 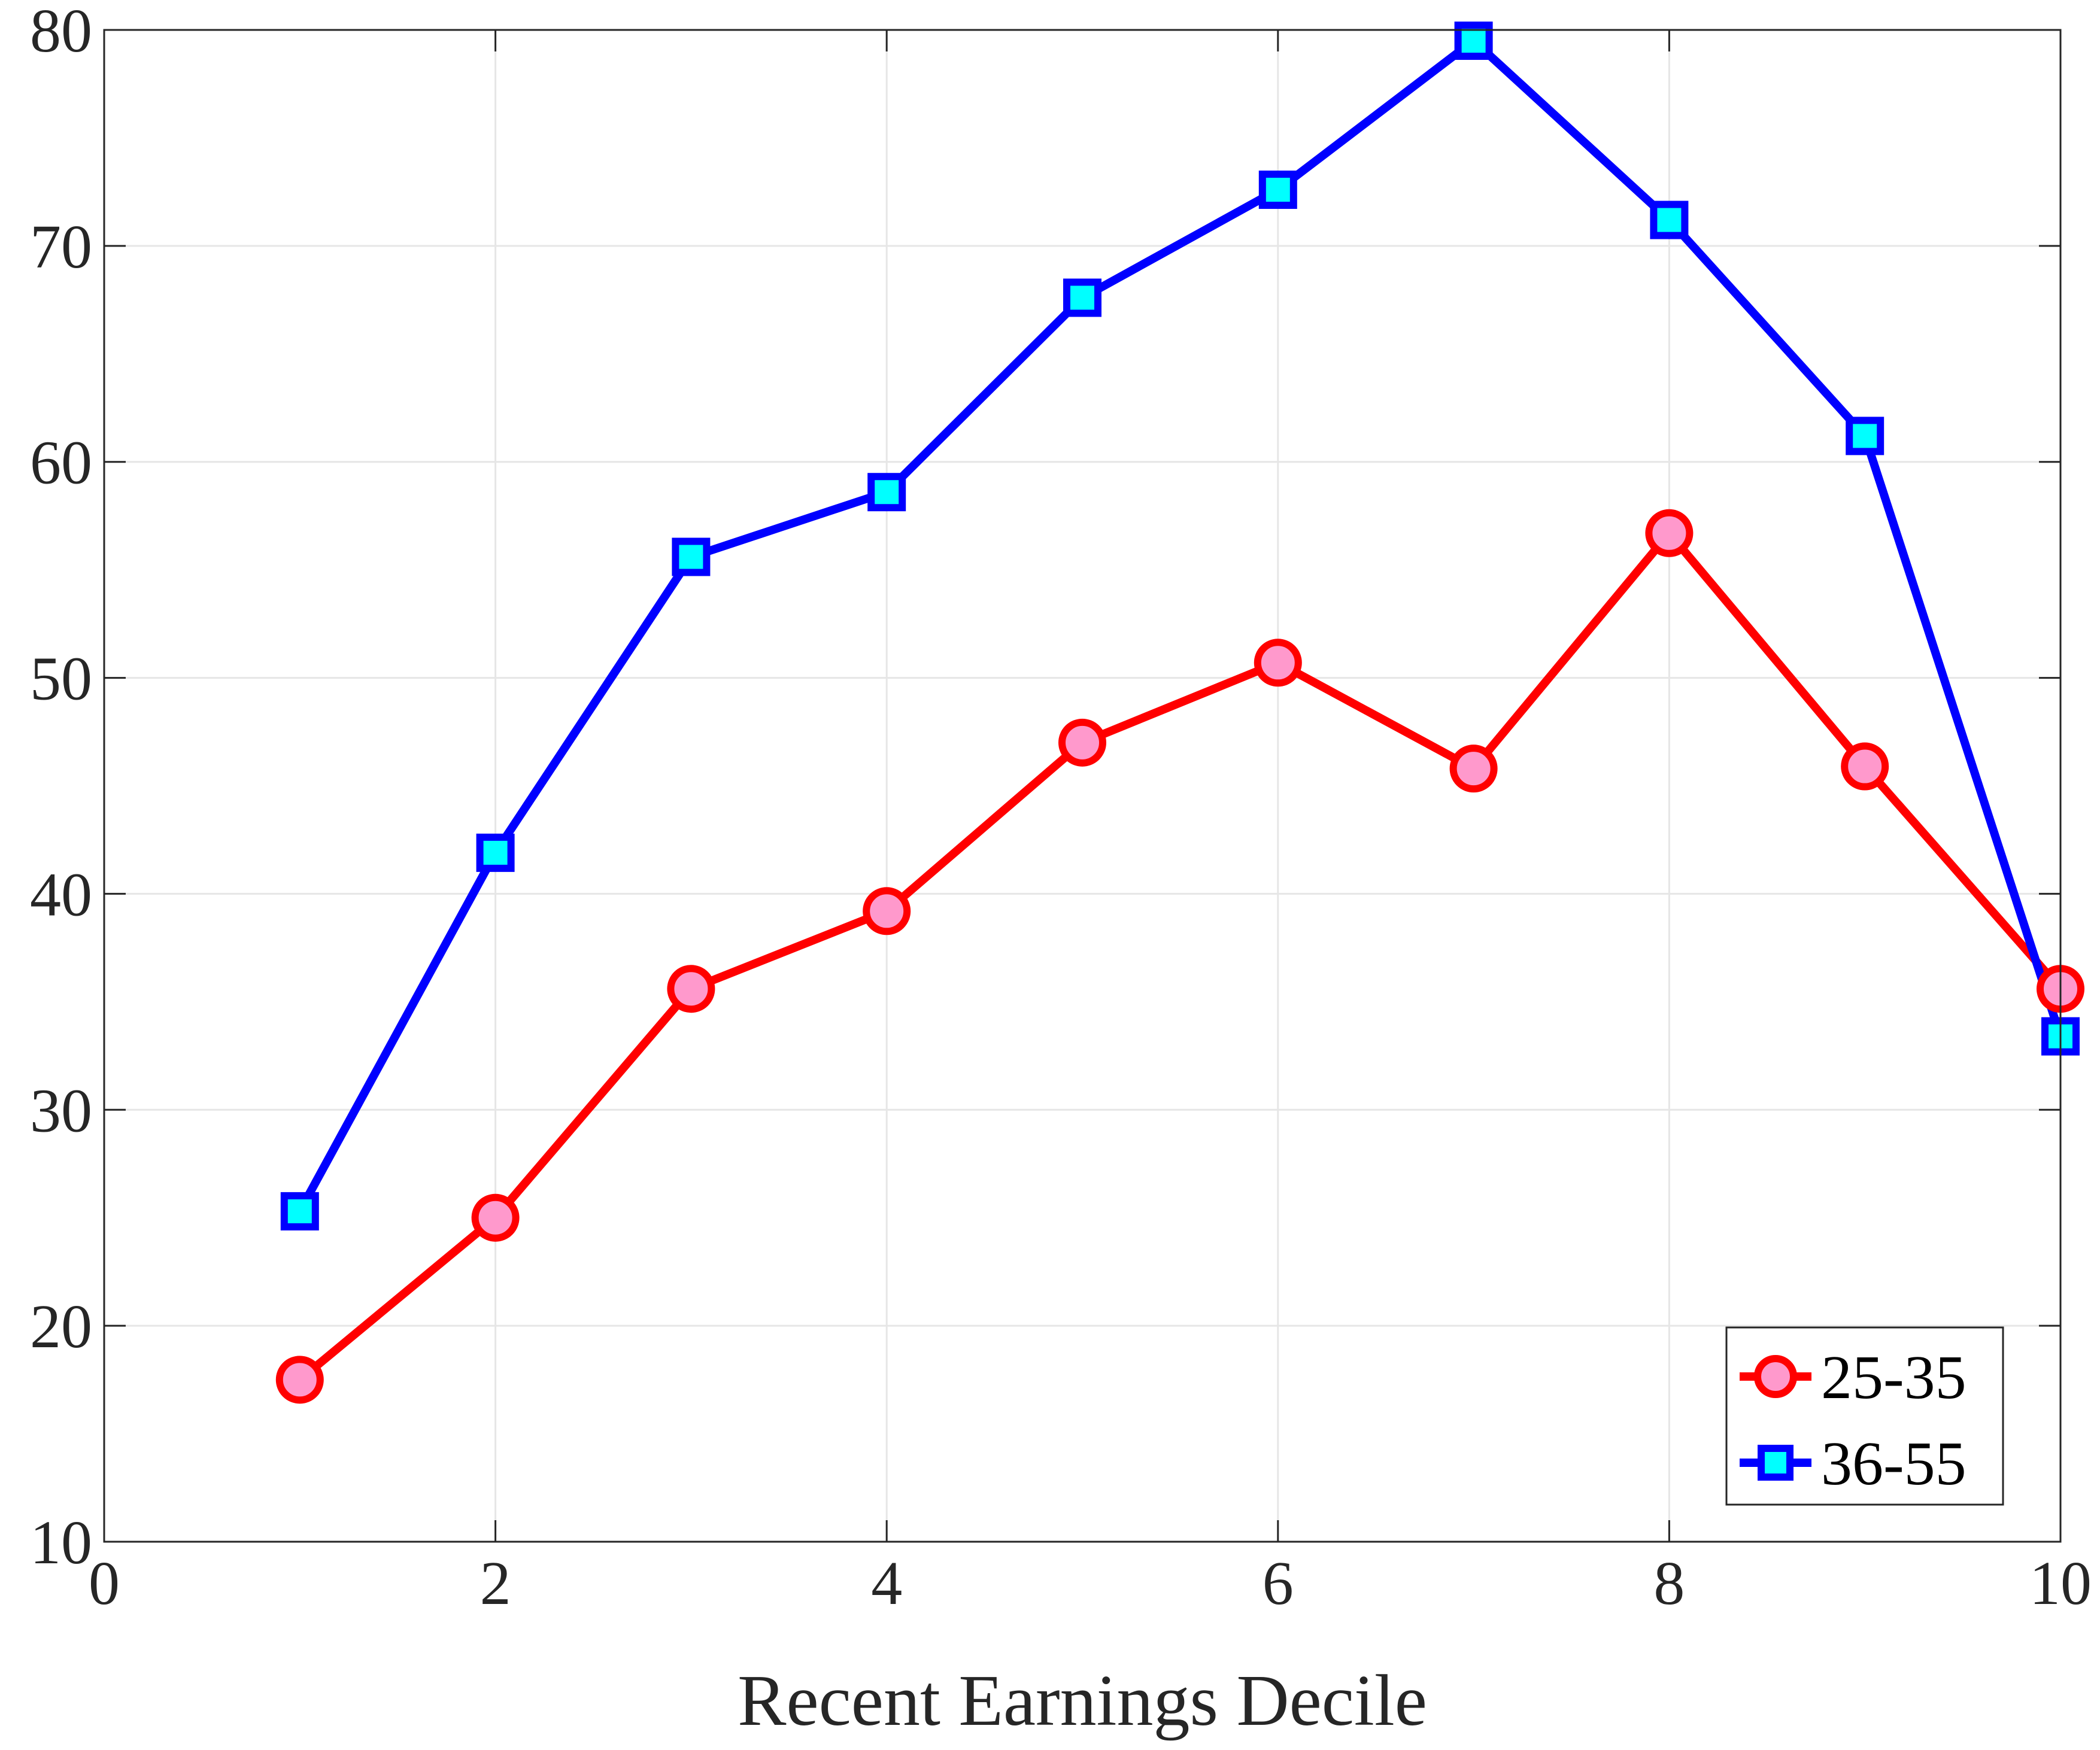 I want to click on x-tick-label-2: 4, so click(x=886, y=1583).